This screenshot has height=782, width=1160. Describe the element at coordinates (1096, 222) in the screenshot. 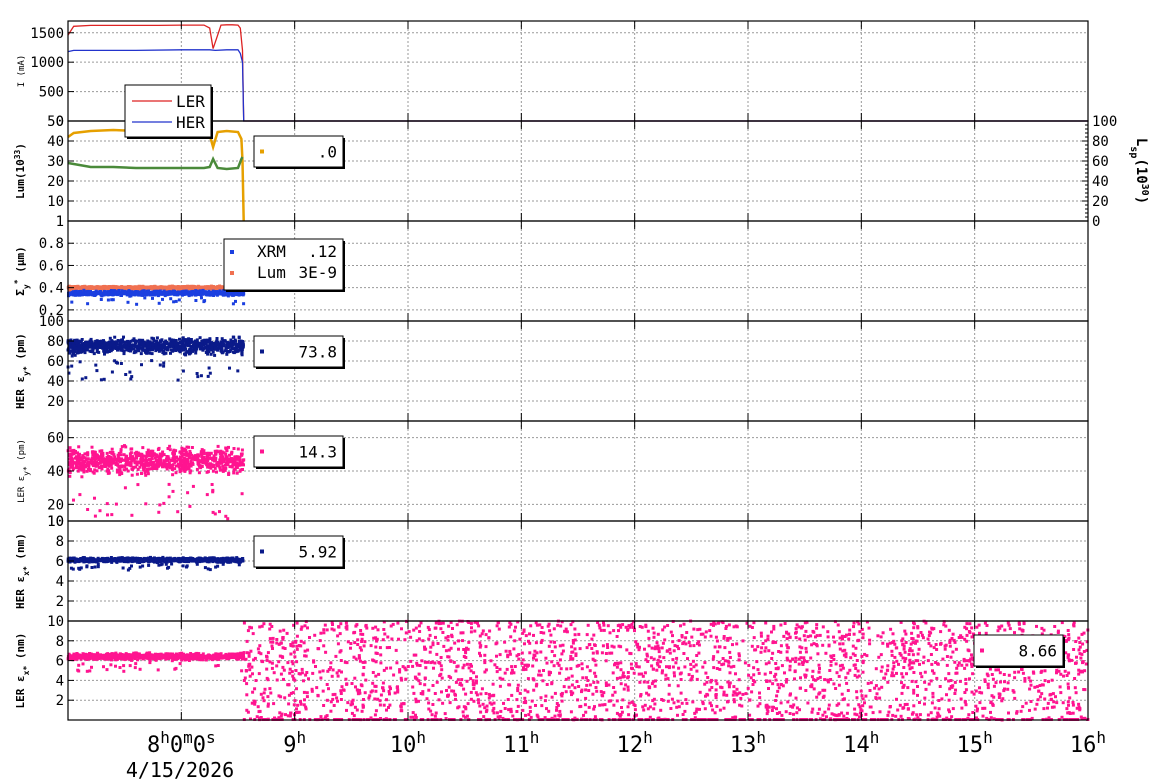

I see `y-right-tick-label: 0` at that location.